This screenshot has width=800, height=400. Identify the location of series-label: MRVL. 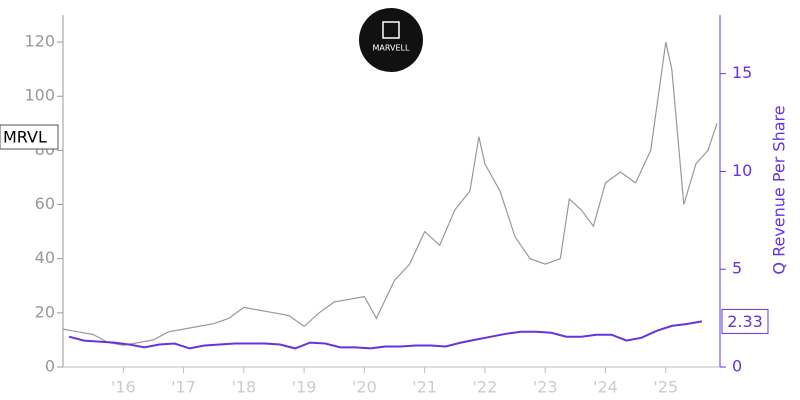
(25, 137).